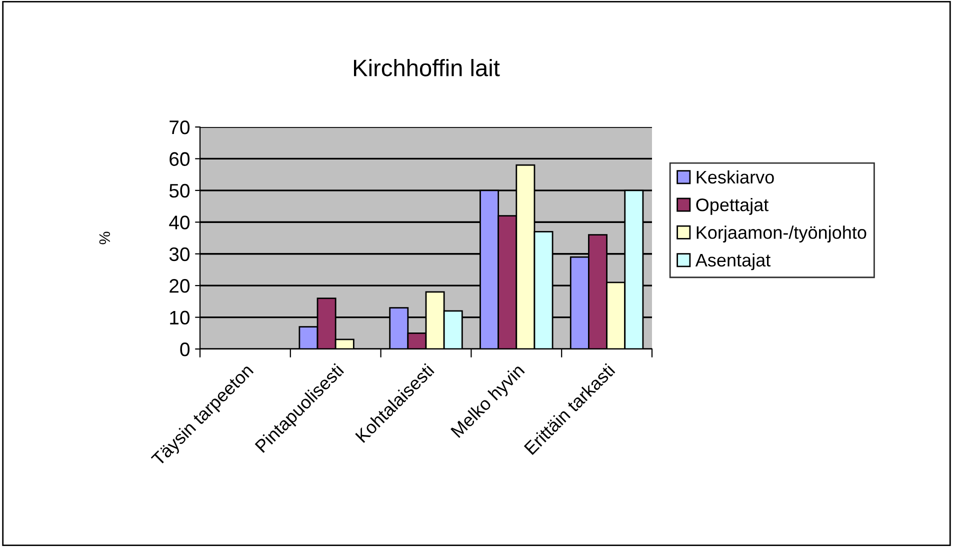  What do you see at coordinates (179, 191) in the screenshot?
I see `y-tick-label: 50` at bounding box center [179, 191].